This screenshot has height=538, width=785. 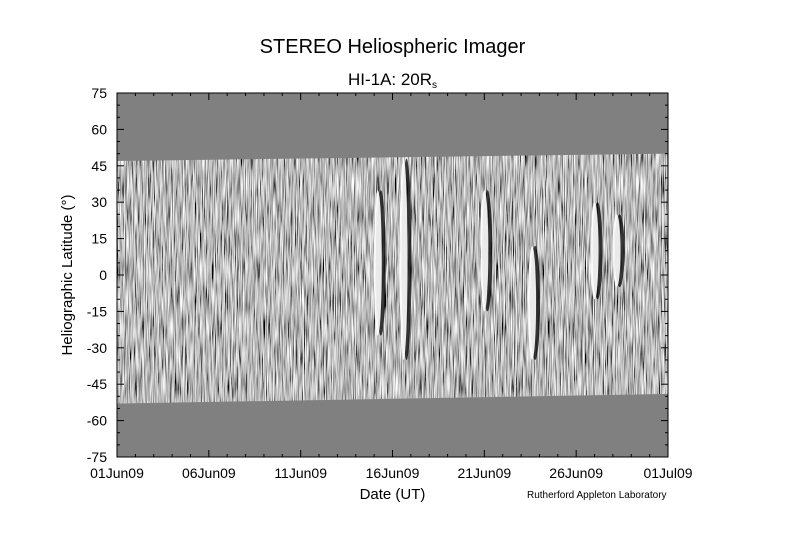 I want to click on chart-title: STEREO Heliospheric Imager, so click(x=392, y=47).